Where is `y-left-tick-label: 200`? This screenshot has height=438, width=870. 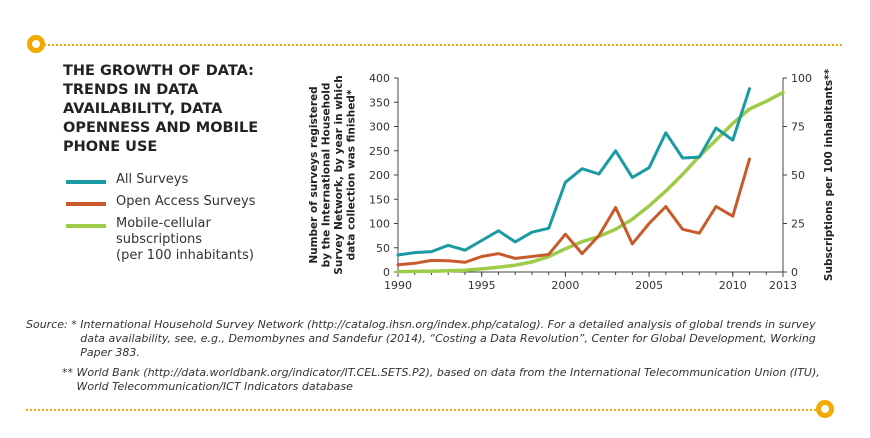
y-left-tick-label: 200 is located at coordinates (379, 175).